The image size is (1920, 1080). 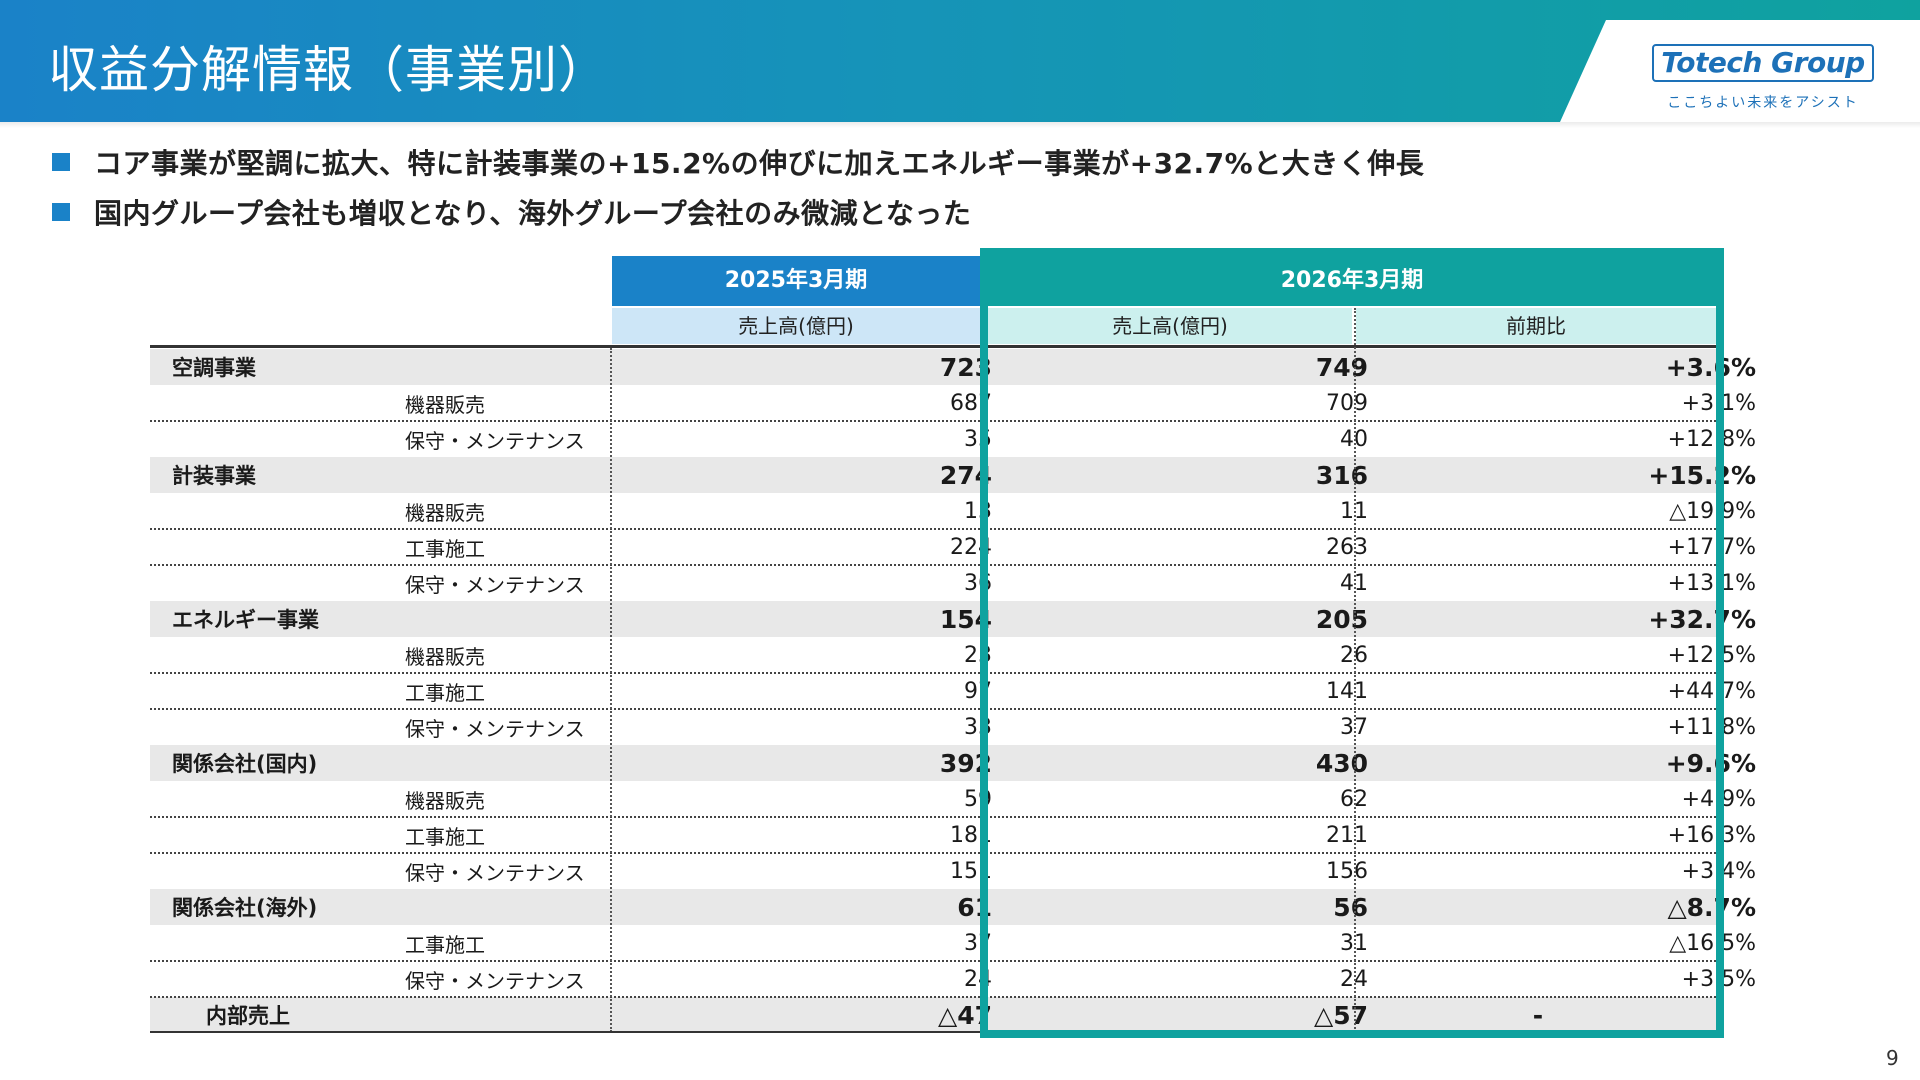 What do you see at coordinates (328, 70) in the screenshot?
I see `page-title: 収益分解情報（事業別）` at bounding box center [328, 70].